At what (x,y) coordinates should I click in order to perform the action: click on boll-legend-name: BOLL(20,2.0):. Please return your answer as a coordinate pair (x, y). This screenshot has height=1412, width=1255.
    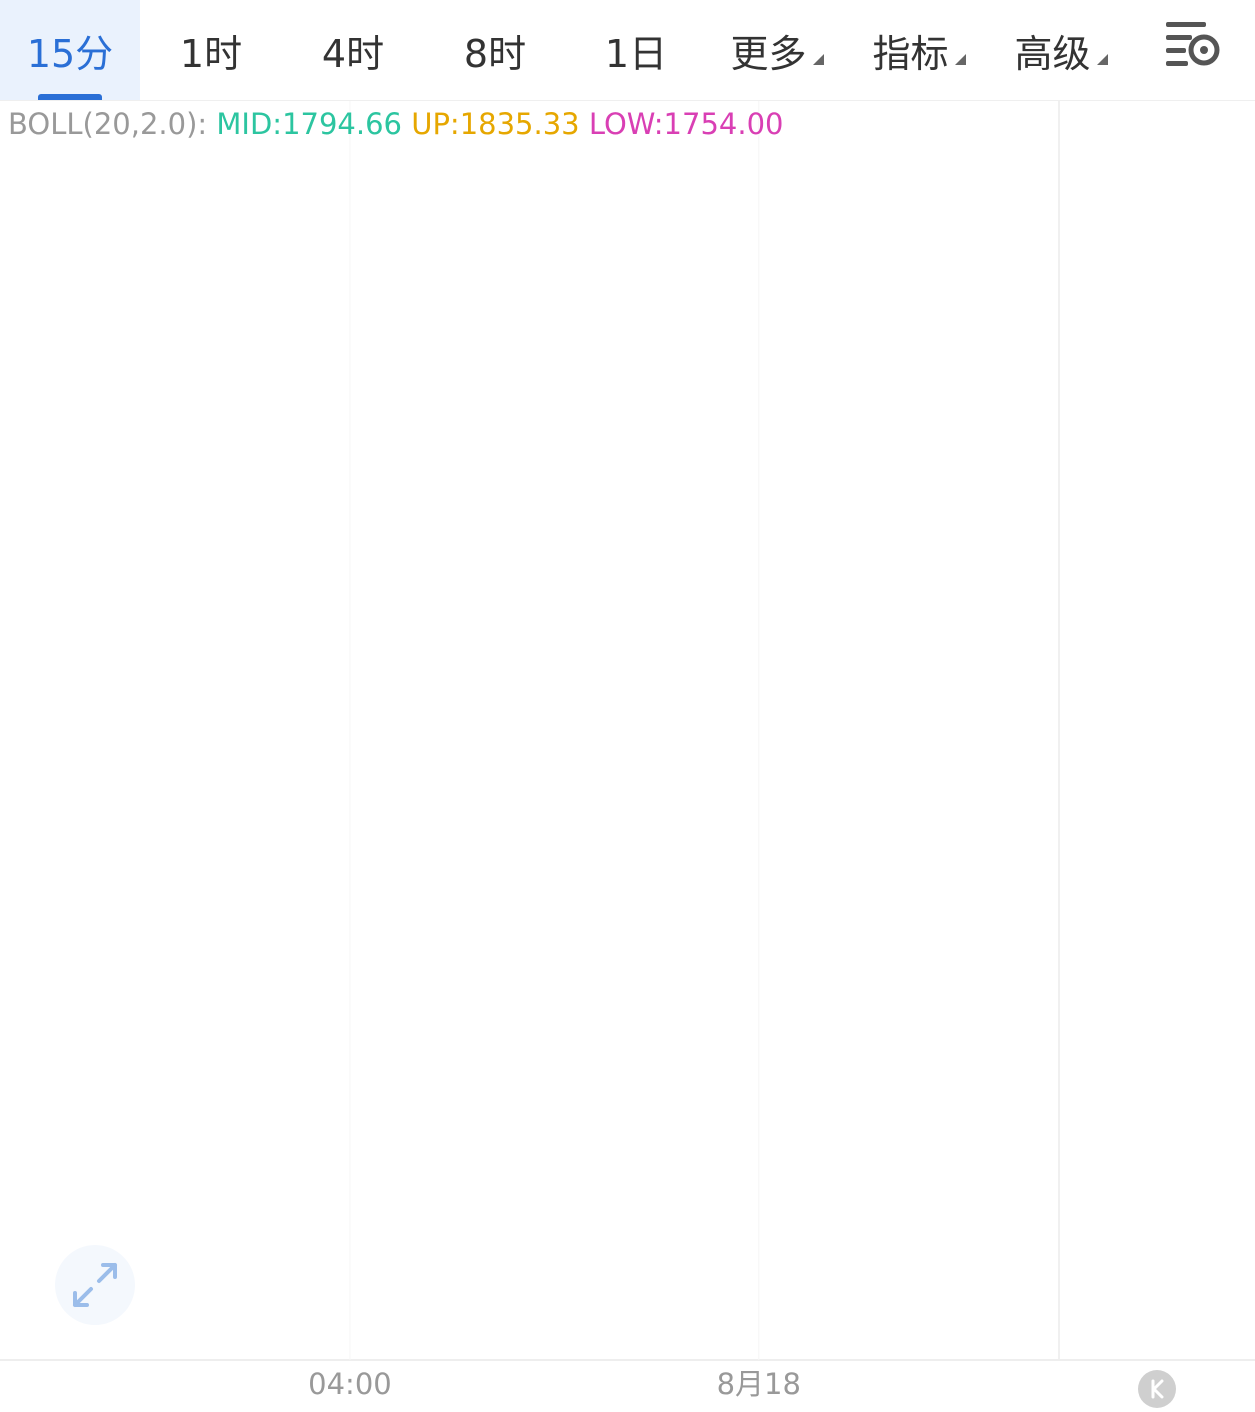
    Looking at the image, I should click on (108, 124).